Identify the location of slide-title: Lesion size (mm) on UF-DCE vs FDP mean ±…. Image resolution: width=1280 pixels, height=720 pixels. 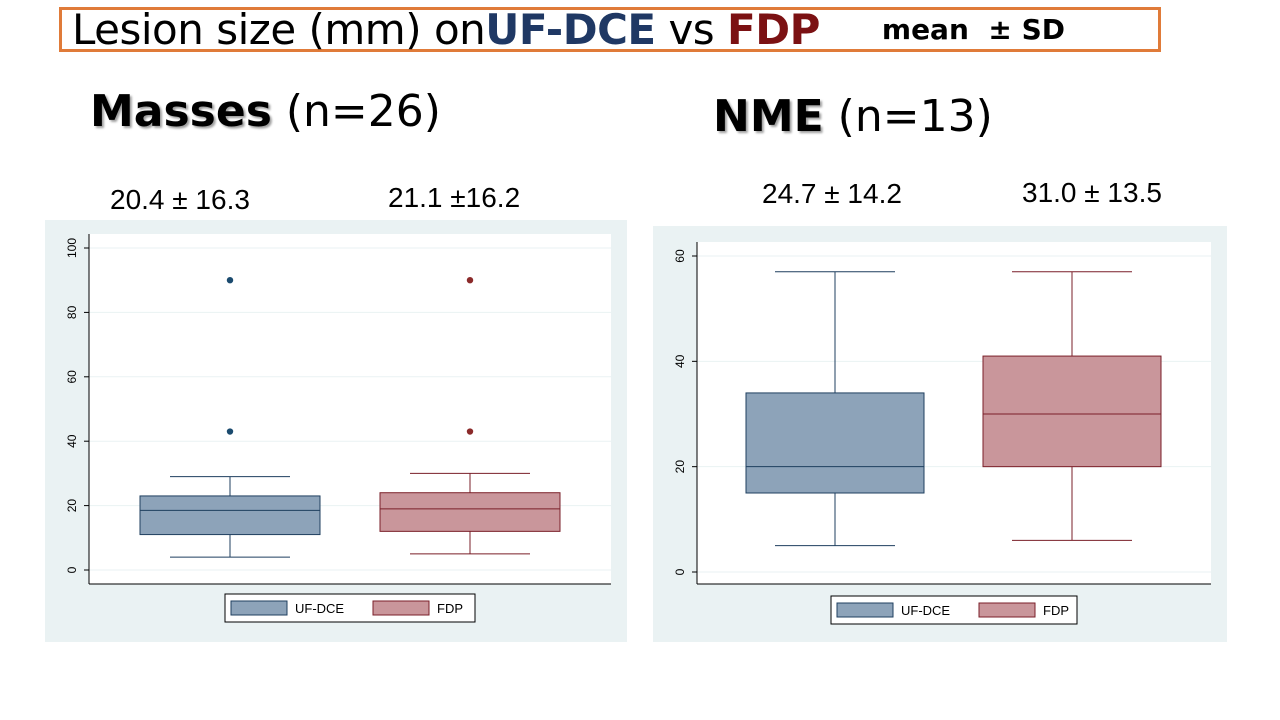
(610, 29).